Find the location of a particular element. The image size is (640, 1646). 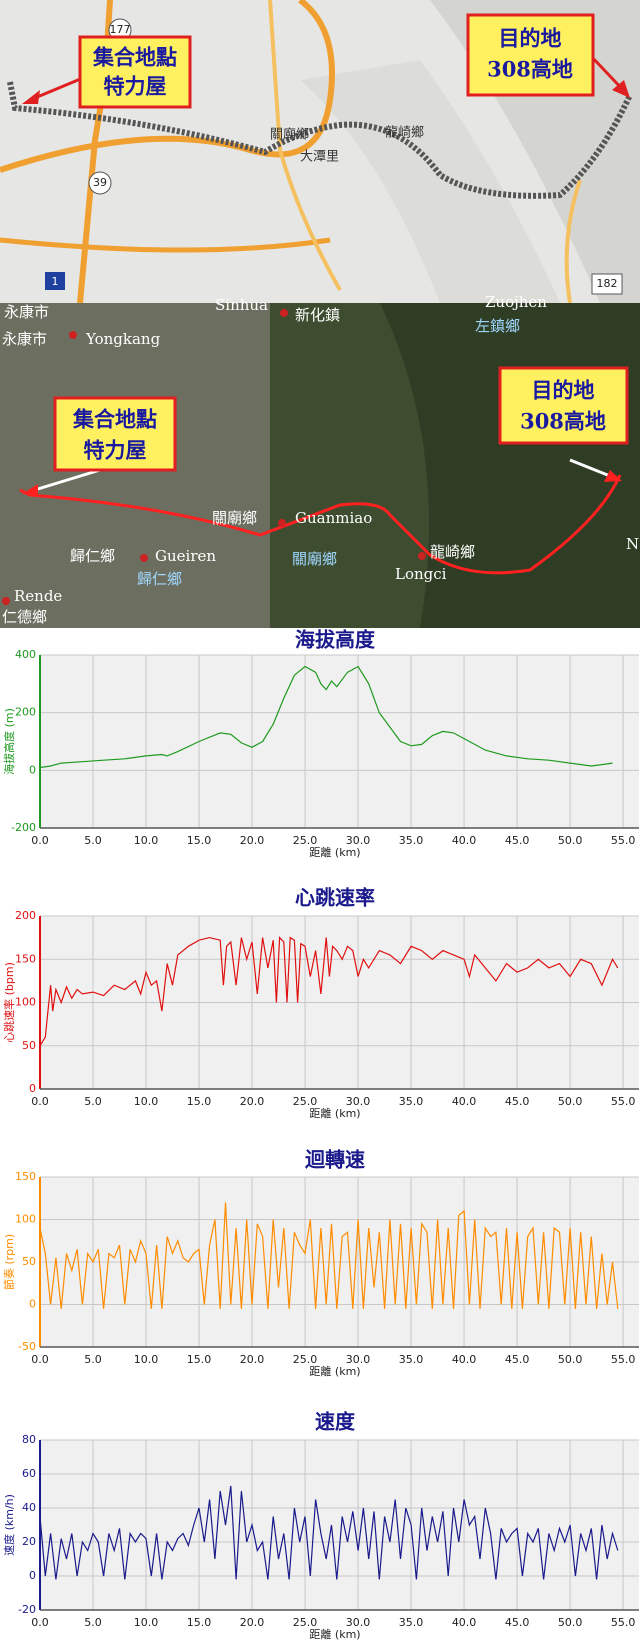

y-tick-label: 60 is located at coordinates (29, 1473).